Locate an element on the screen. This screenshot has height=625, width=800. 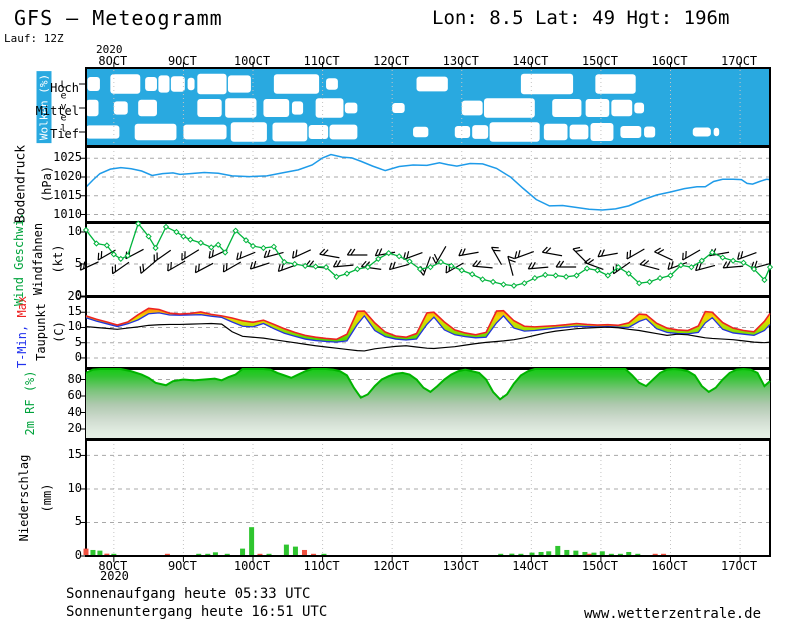
temp-band is located at coordinates (428, 325).